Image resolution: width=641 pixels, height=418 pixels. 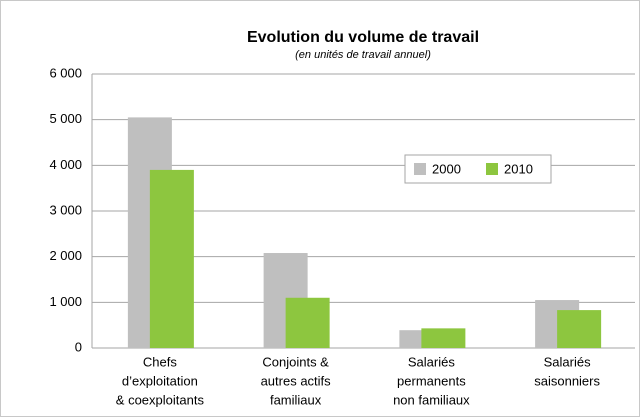 What do you see at coordinates (446, 168) in the screenshot?
I see `legend-label: 2000` at bounding box center [446, 168].